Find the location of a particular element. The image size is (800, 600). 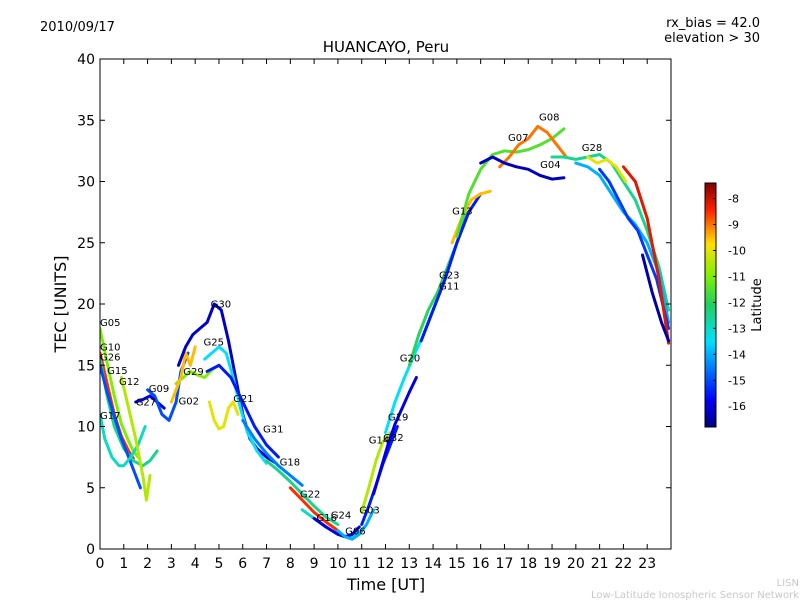

sat-label-g28: G28 is located at coordinates (592, 148).